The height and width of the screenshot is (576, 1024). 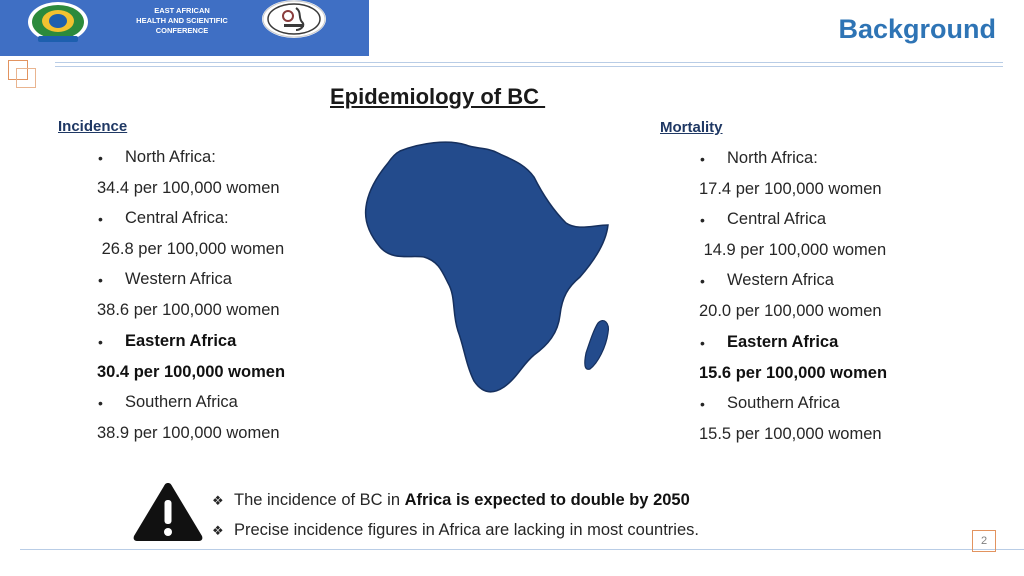 What do you see at coordinates (783, 342) in the screenshot?
I see `mortality-region-highlight: Eastern Africa` at bounding box center [783, 342].